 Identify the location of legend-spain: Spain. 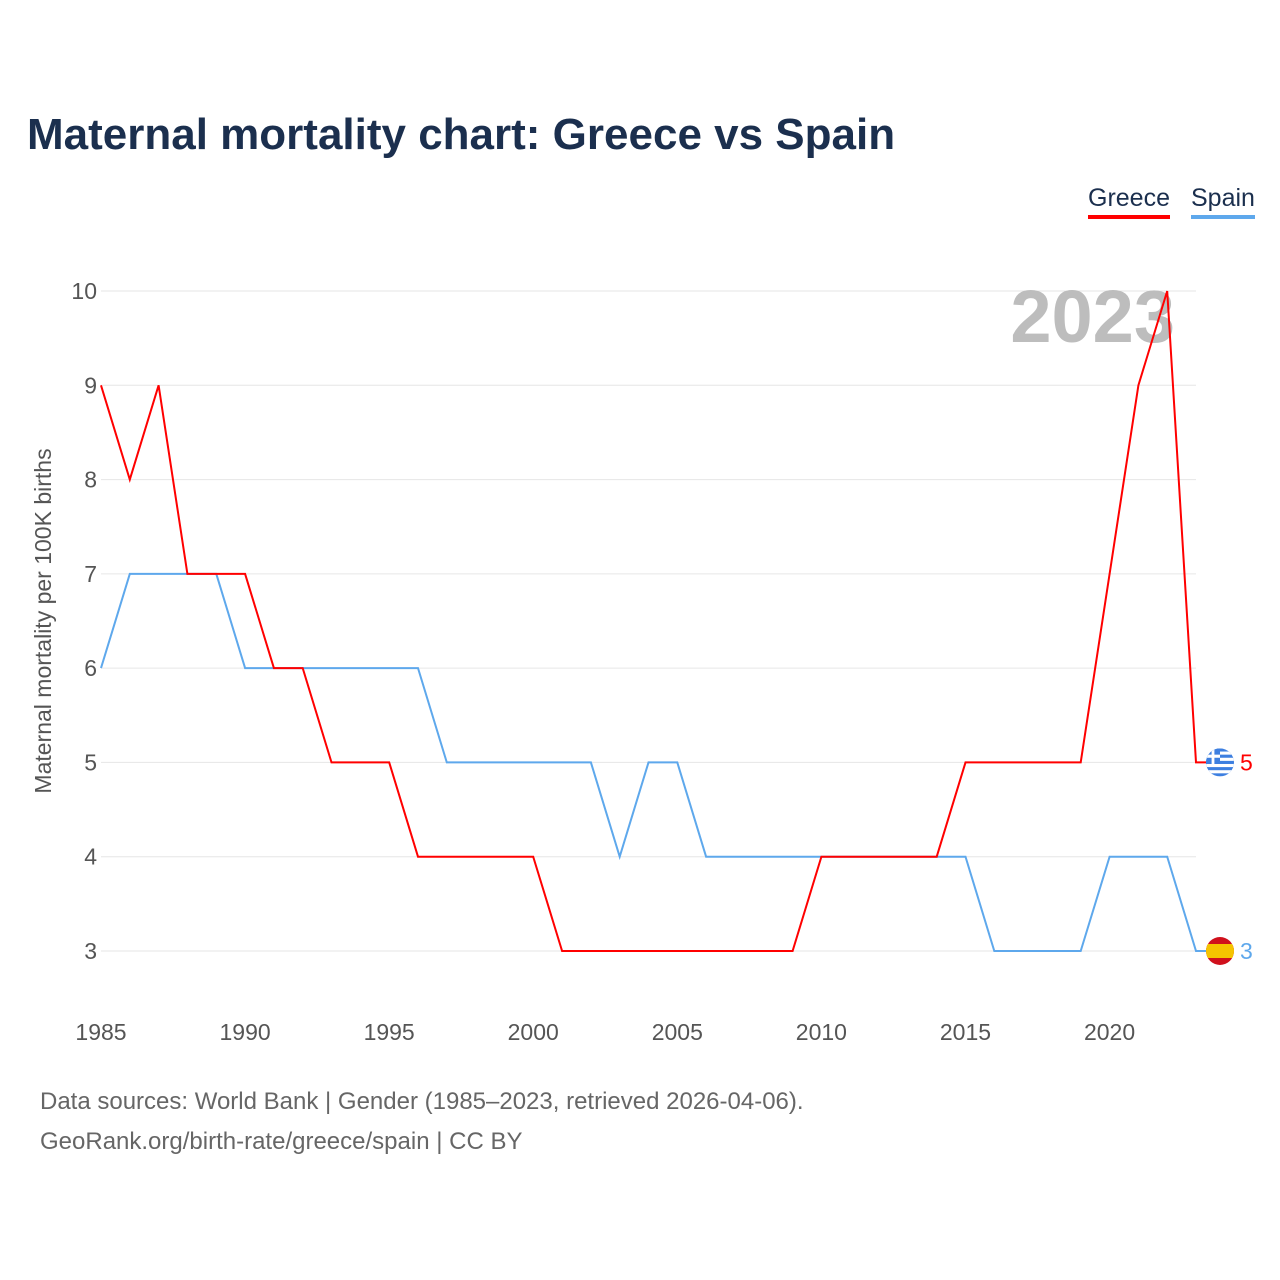
(1223, 201).